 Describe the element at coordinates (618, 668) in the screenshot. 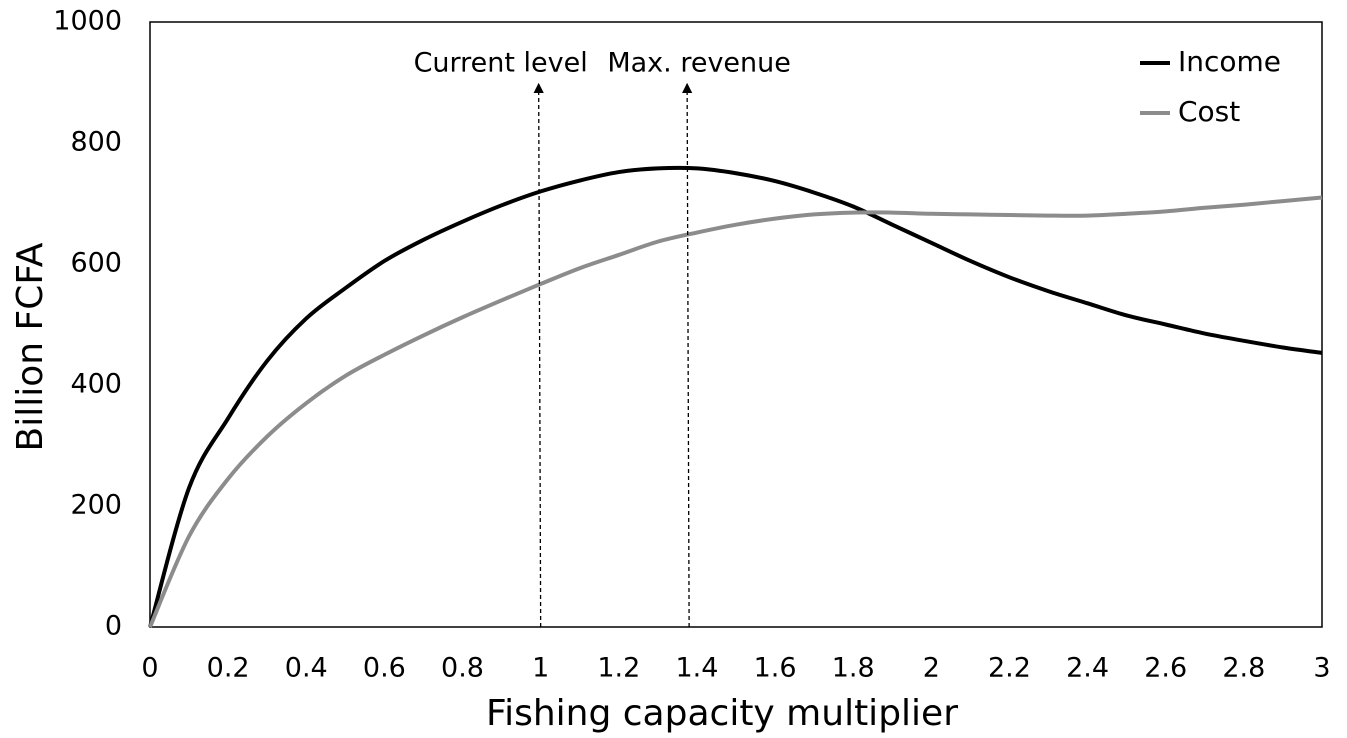

I see `x-tick-label: 1.2` at that location.